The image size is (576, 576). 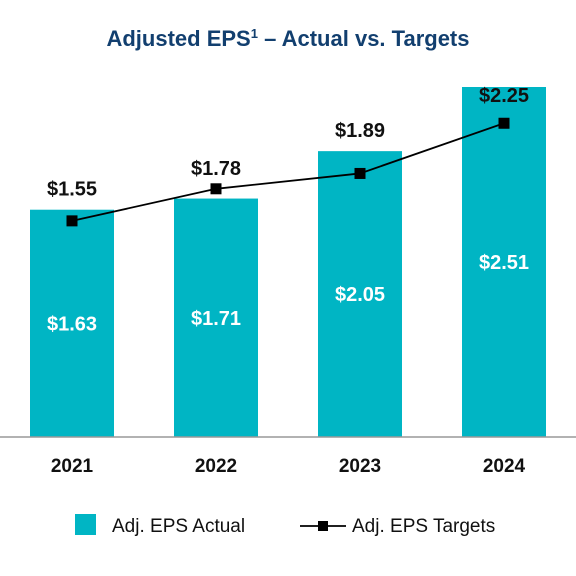 I want to click on bar-actual-2023, so click(x=360, y=294).